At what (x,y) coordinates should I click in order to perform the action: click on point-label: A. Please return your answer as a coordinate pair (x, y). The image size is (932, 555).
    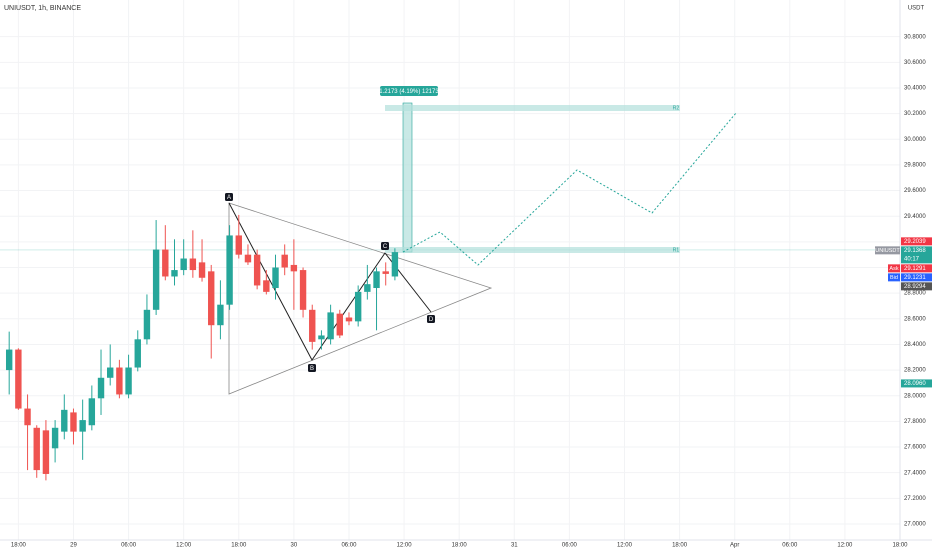
    Looking at the image, I should click on (229, 198).